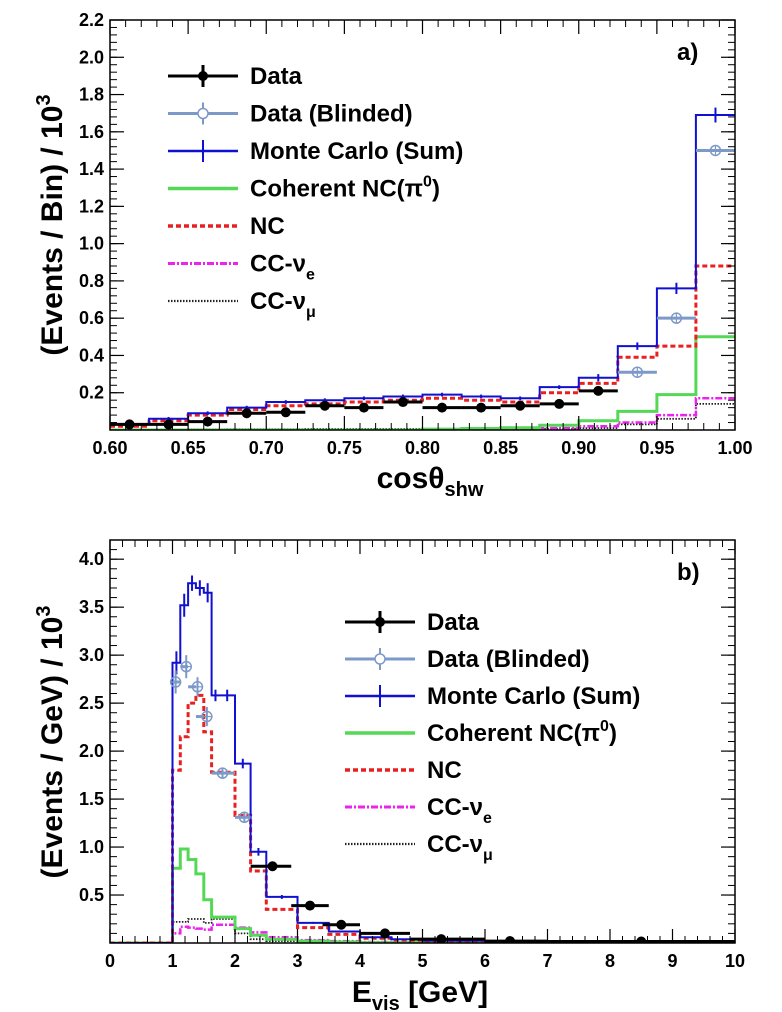  I want to click on x-tick-label: 0.85, so click(500, 448).